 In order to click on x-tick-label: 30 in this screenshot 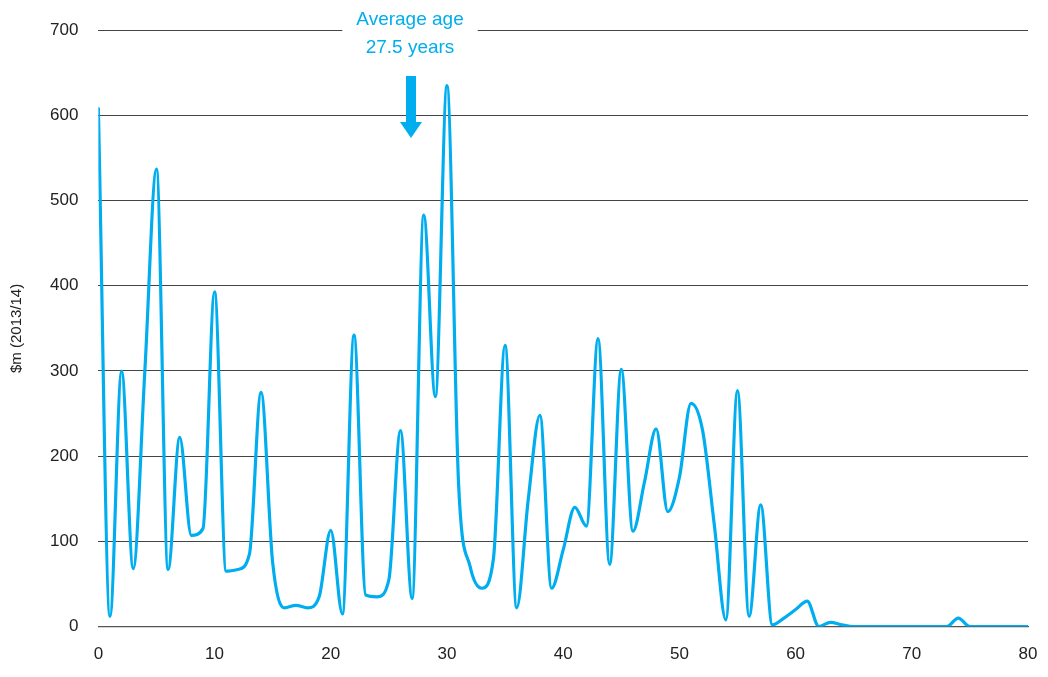, I will do `click(447, 654)`.